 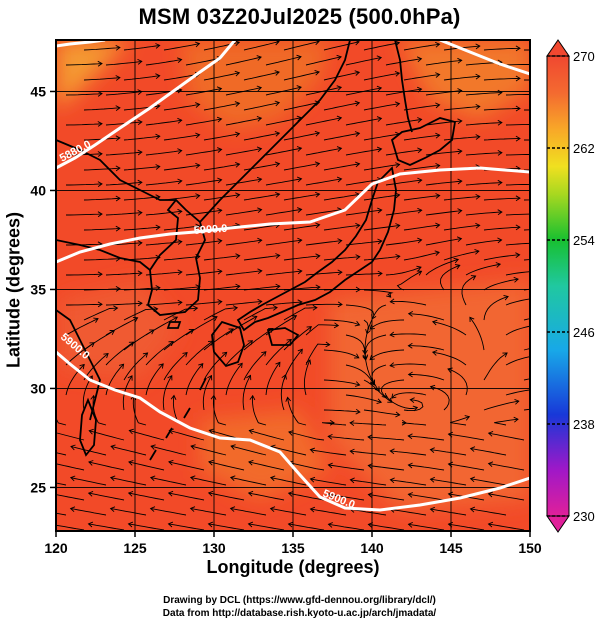 I want to click on colorbar-top-arrow, so click(x=558, y=48).